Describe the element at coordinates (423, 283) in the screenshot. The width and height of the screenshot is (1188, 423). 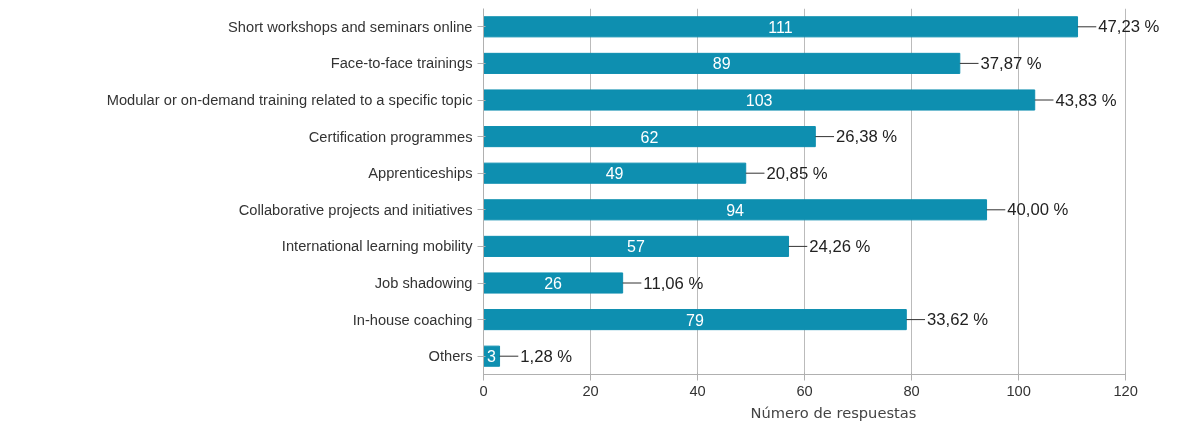
I see `y-tick-label: Job shadowing` at that location.